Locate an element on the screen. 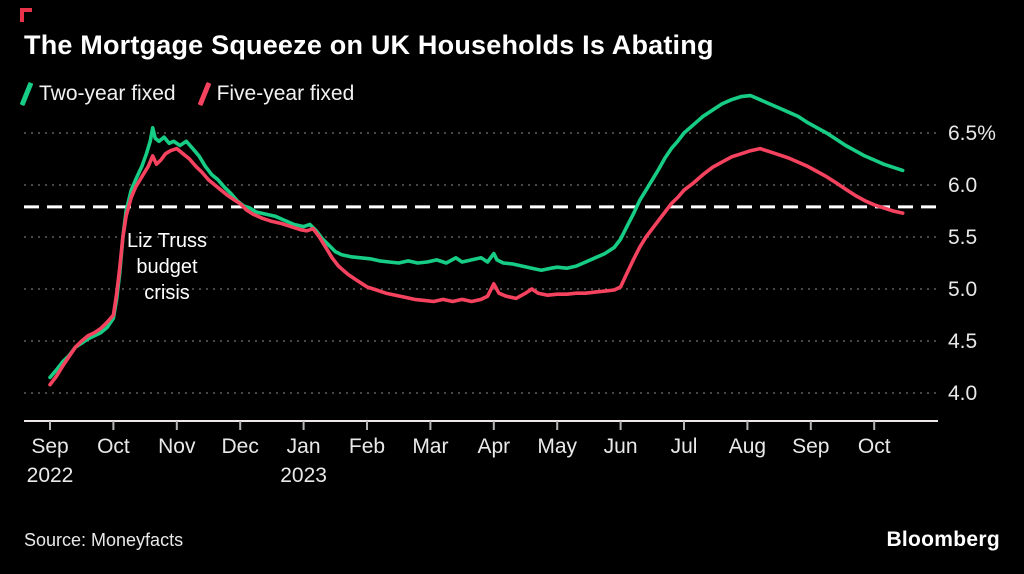 This screenshot has height=574, width=1024. y-axis-label: 5.0 is located at coordinates (962, 289).